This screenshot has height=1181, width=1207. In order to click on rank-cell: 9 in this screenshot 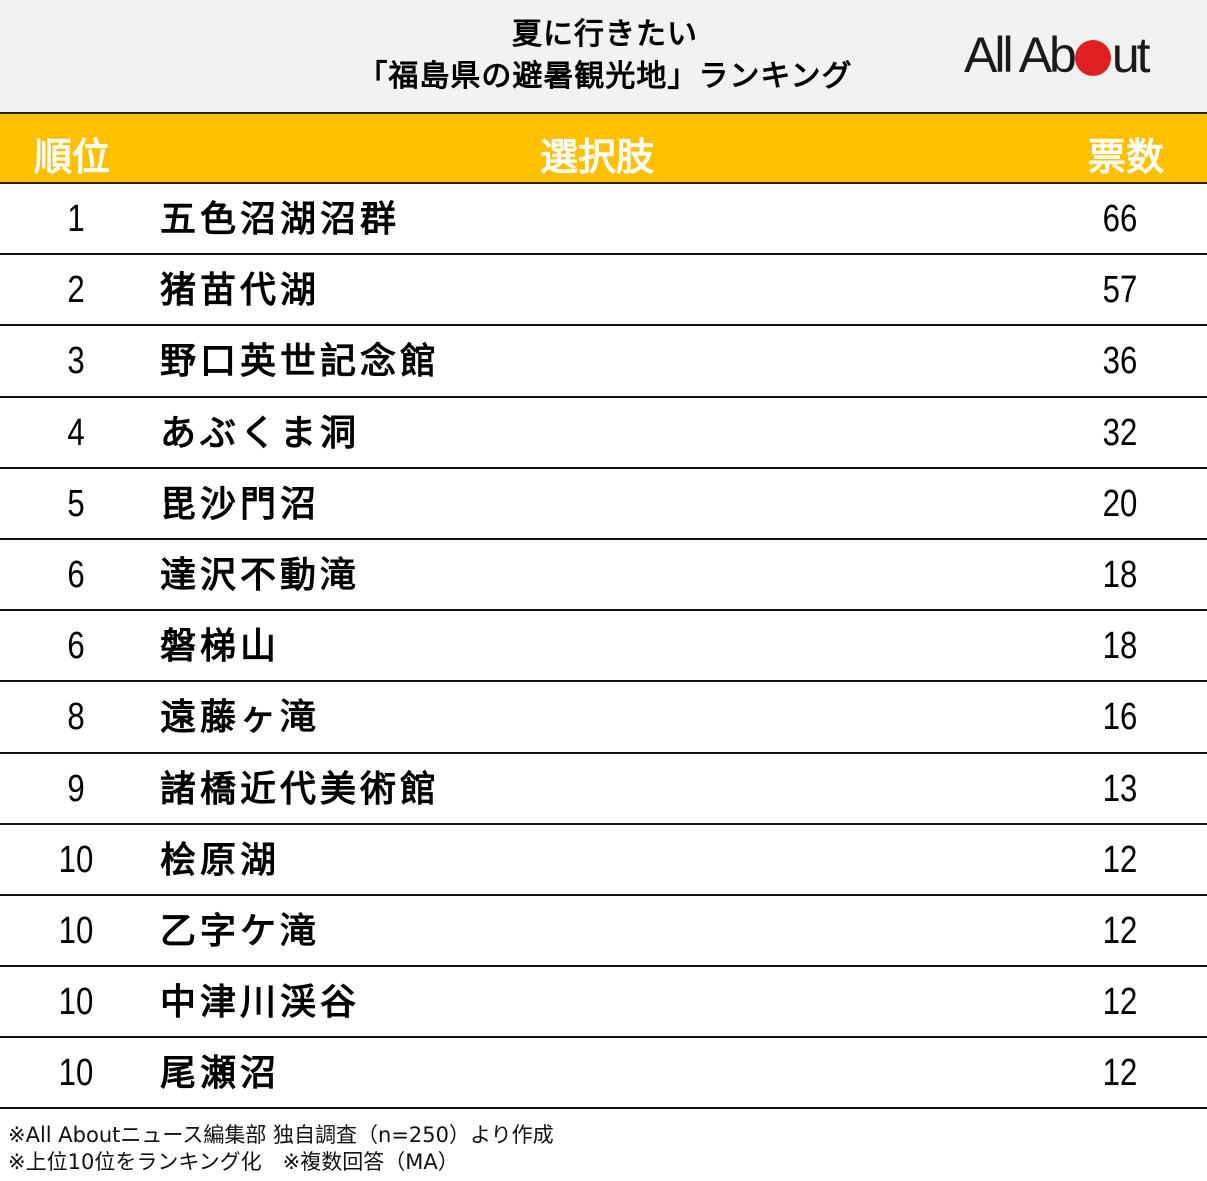, I will do `click(76, 788)`.